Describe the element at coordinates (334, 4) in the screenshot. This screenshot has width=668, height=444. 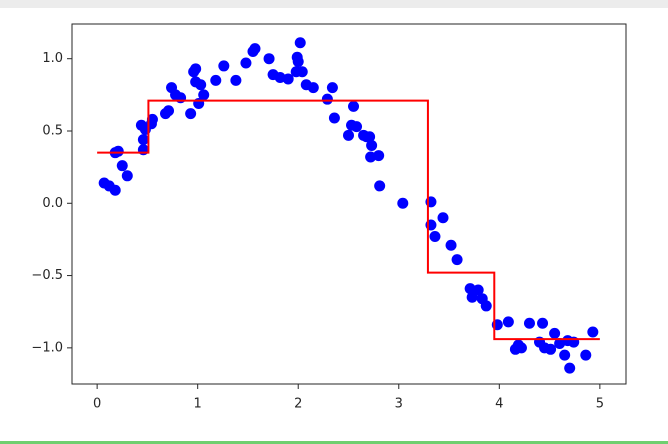
I see `top-bar` at that location.